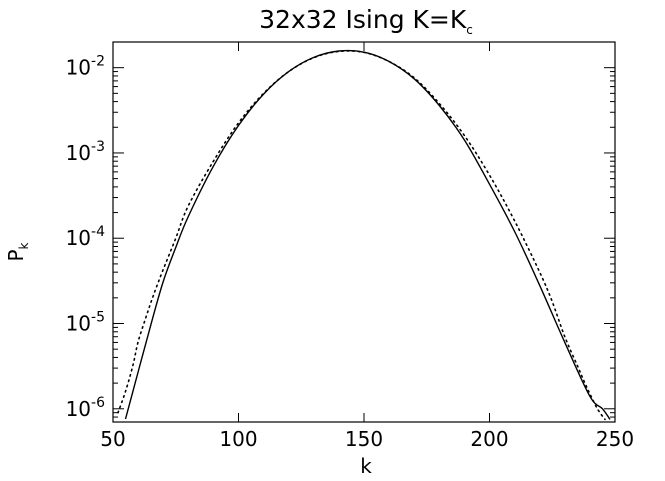 The image size is (665, 481). Describe the element at coordinates (364, 439) in the screenshot. I see `x-tick-label: 150` at that location.